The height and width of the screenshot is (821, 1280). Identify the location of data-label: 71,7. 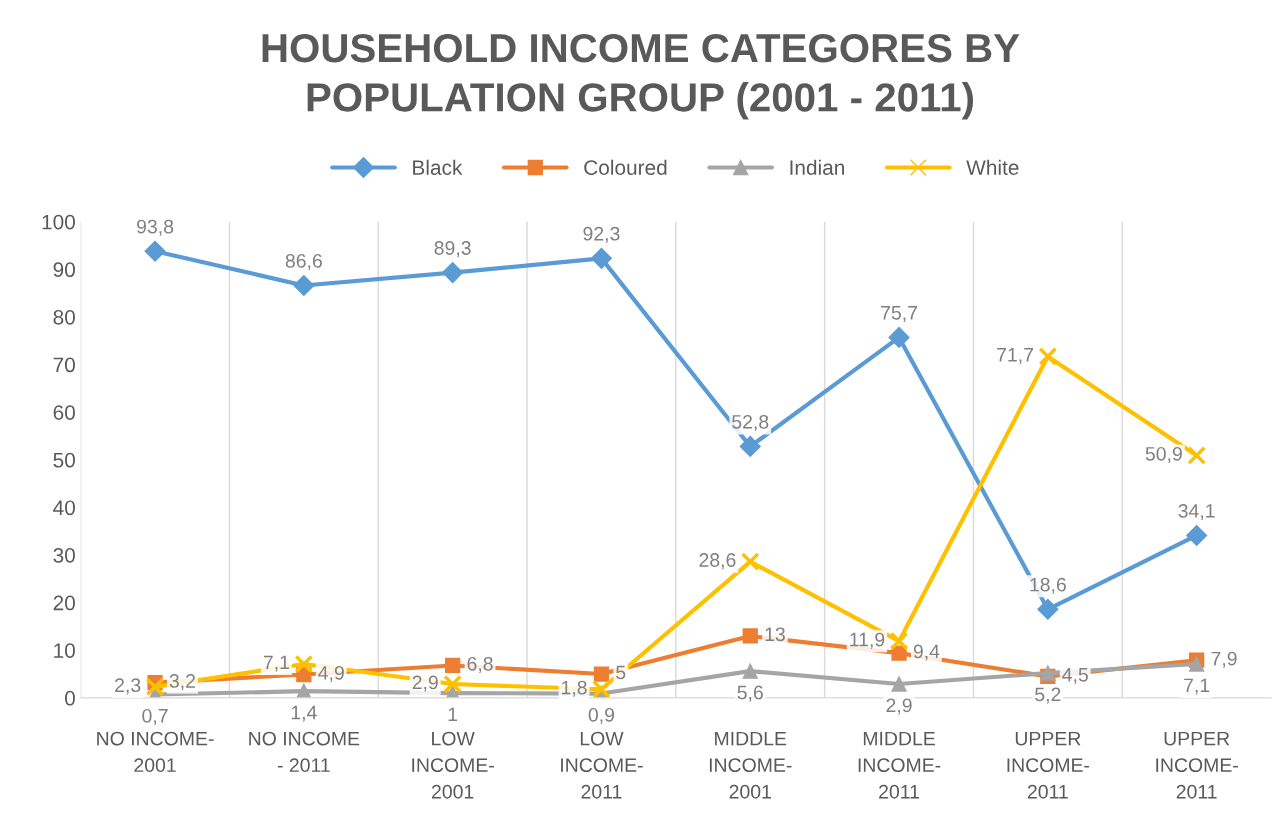
(1015, 356).